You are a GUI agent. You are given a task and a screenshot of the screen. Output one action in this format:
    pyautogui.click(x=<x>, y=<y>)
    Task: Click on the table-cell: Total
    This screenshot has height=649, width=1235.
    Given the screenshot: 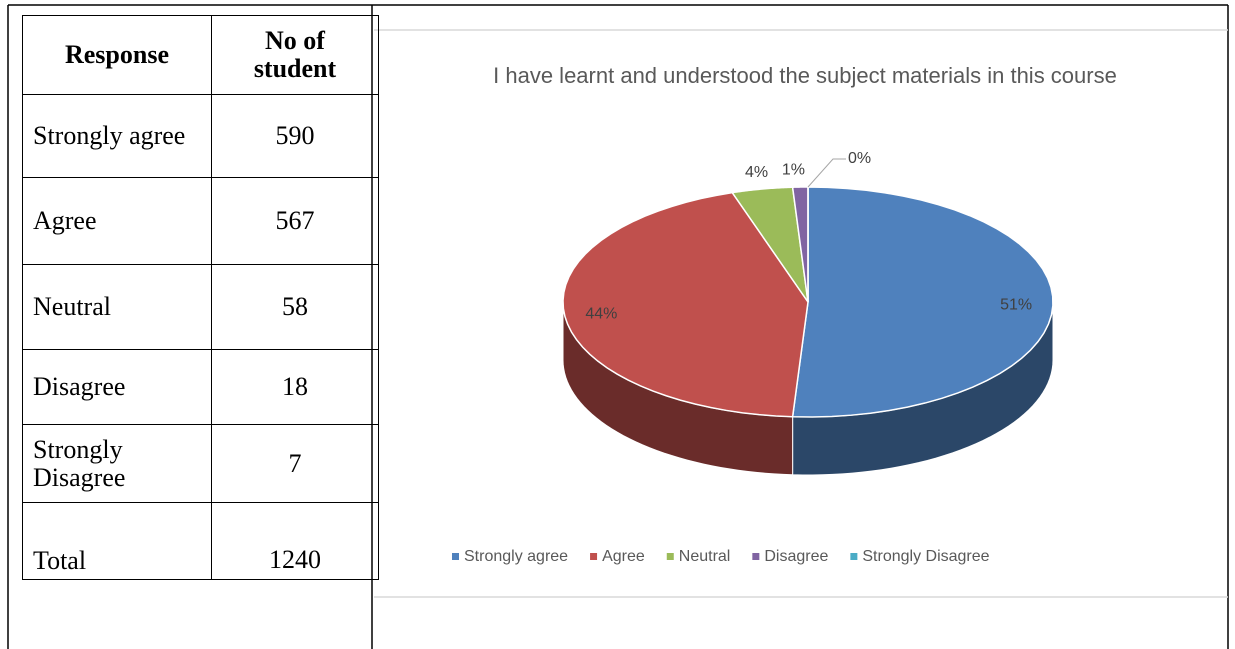 What is the action you would take?
    pyautogui.click(x=117, y=541)
    